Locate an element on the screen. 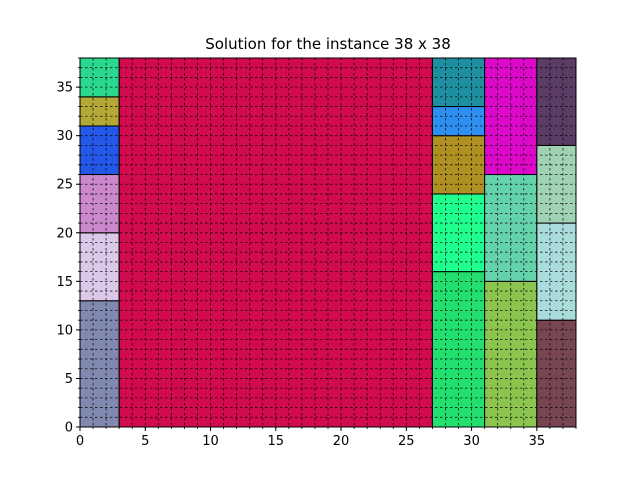 The height and width of the screenshot is (480, 640). x-tick-label: 5 is located at coordinates (145, 441).